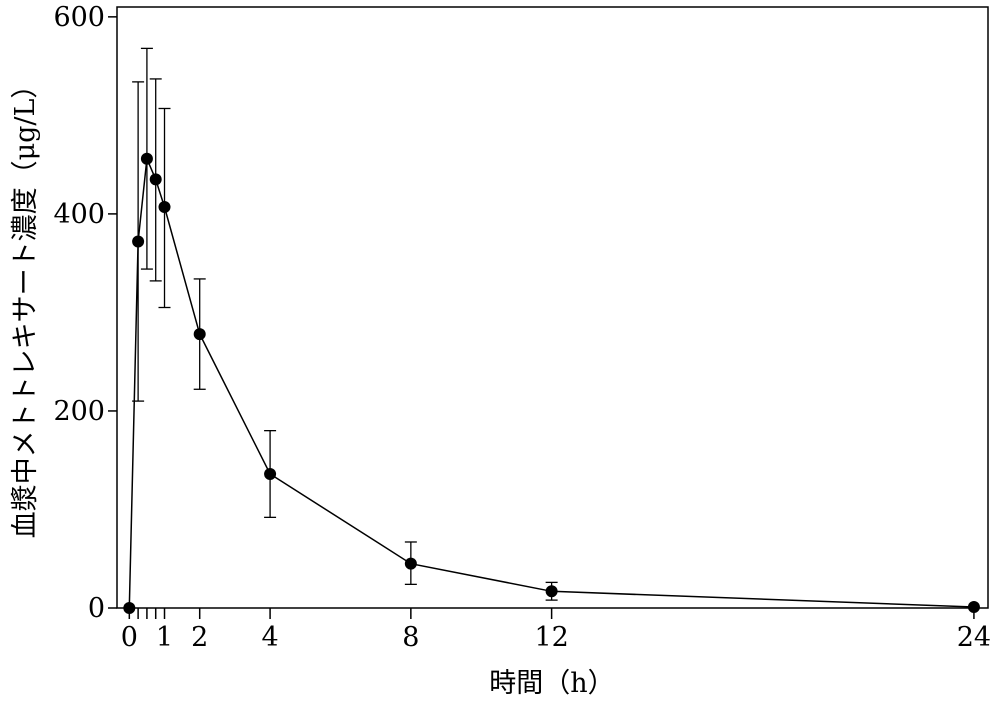 The height and width of the screenshot is (703, 996). What do you see at coordinates (79, 214) in the screenshot?
I see `y-tick-label: 400` at bounding box center [79, 214].